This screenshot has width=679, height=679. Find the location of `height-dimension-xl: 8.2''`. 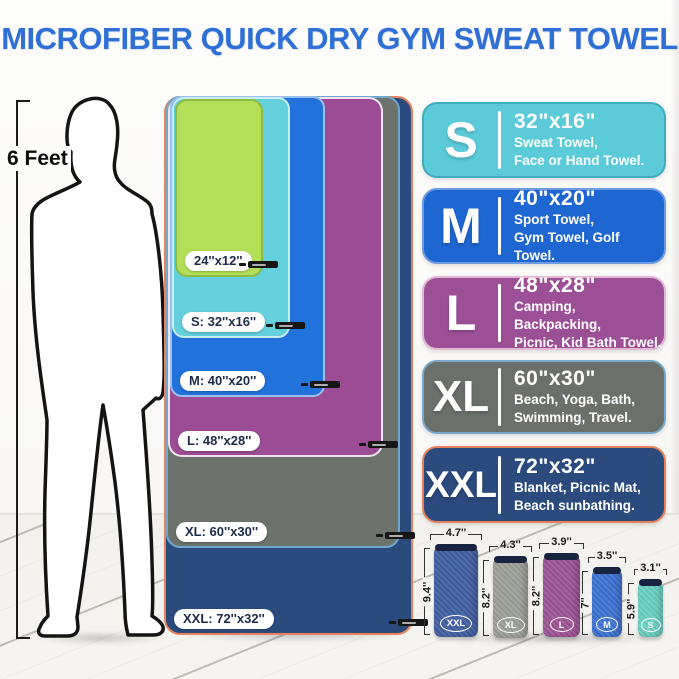

height-dimension-xl: 8.2'' is located at coordinates (487, 598).